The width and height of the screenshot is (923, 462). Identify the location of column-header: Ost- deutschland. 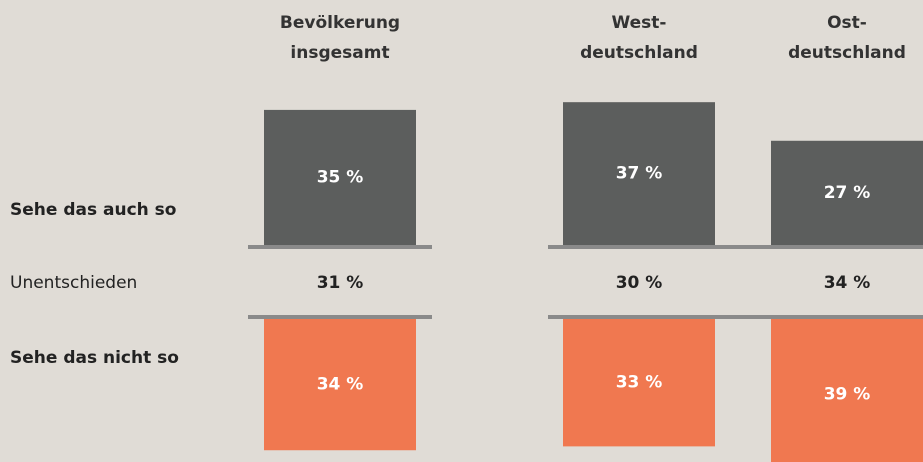
(847, 38).